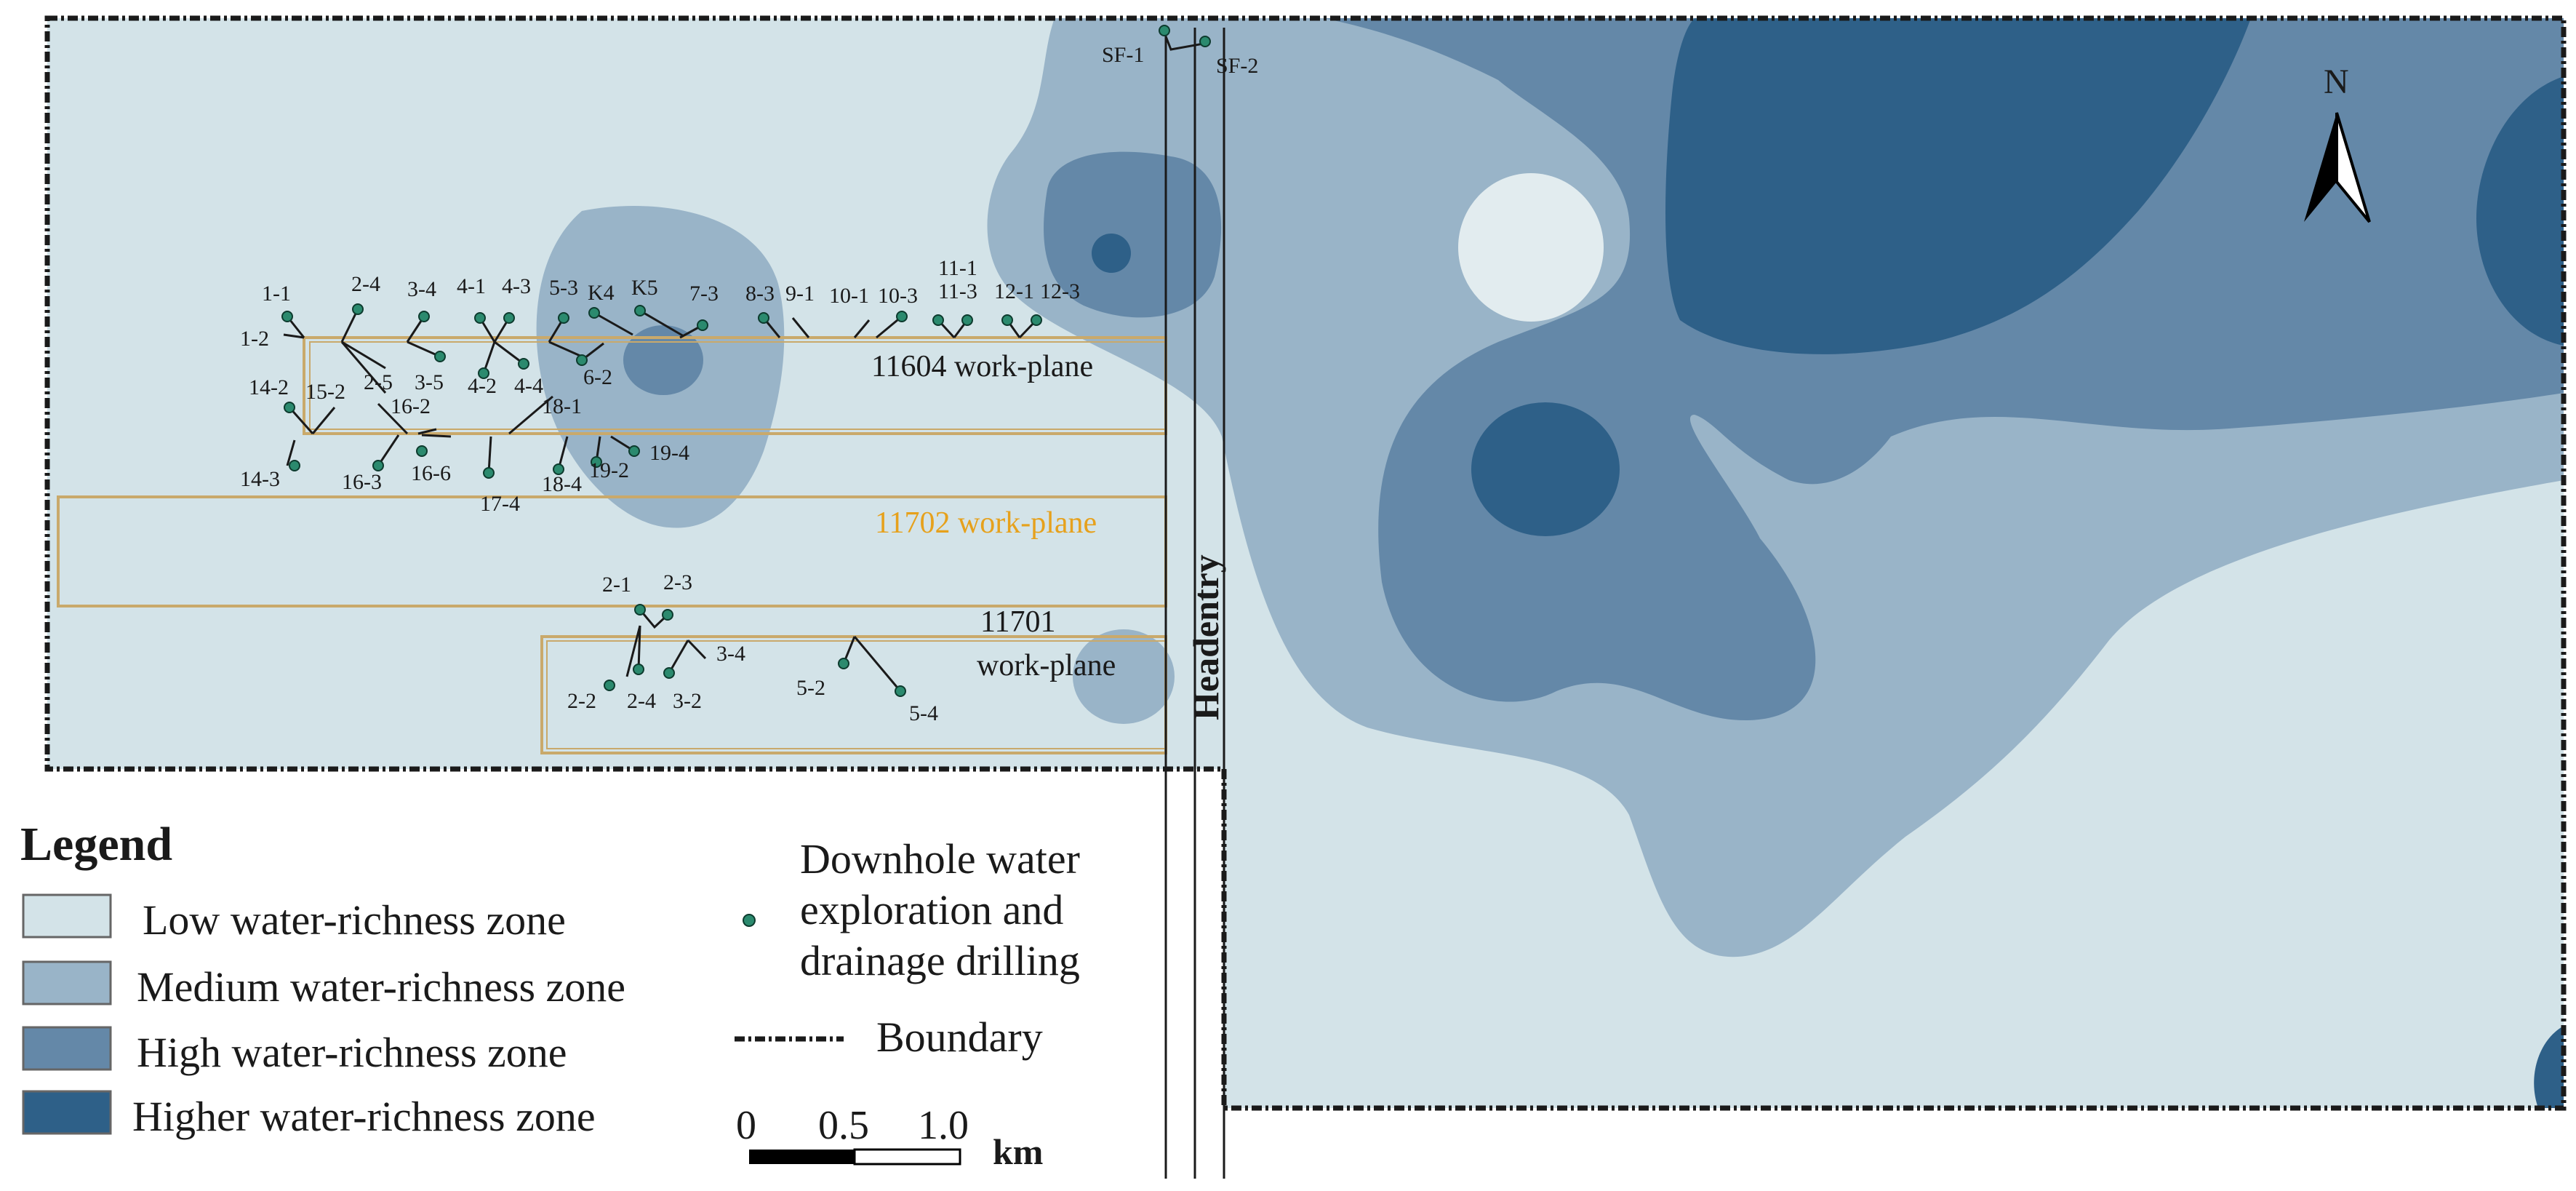  I want to click on hole-label: K4, so click(601, 293).